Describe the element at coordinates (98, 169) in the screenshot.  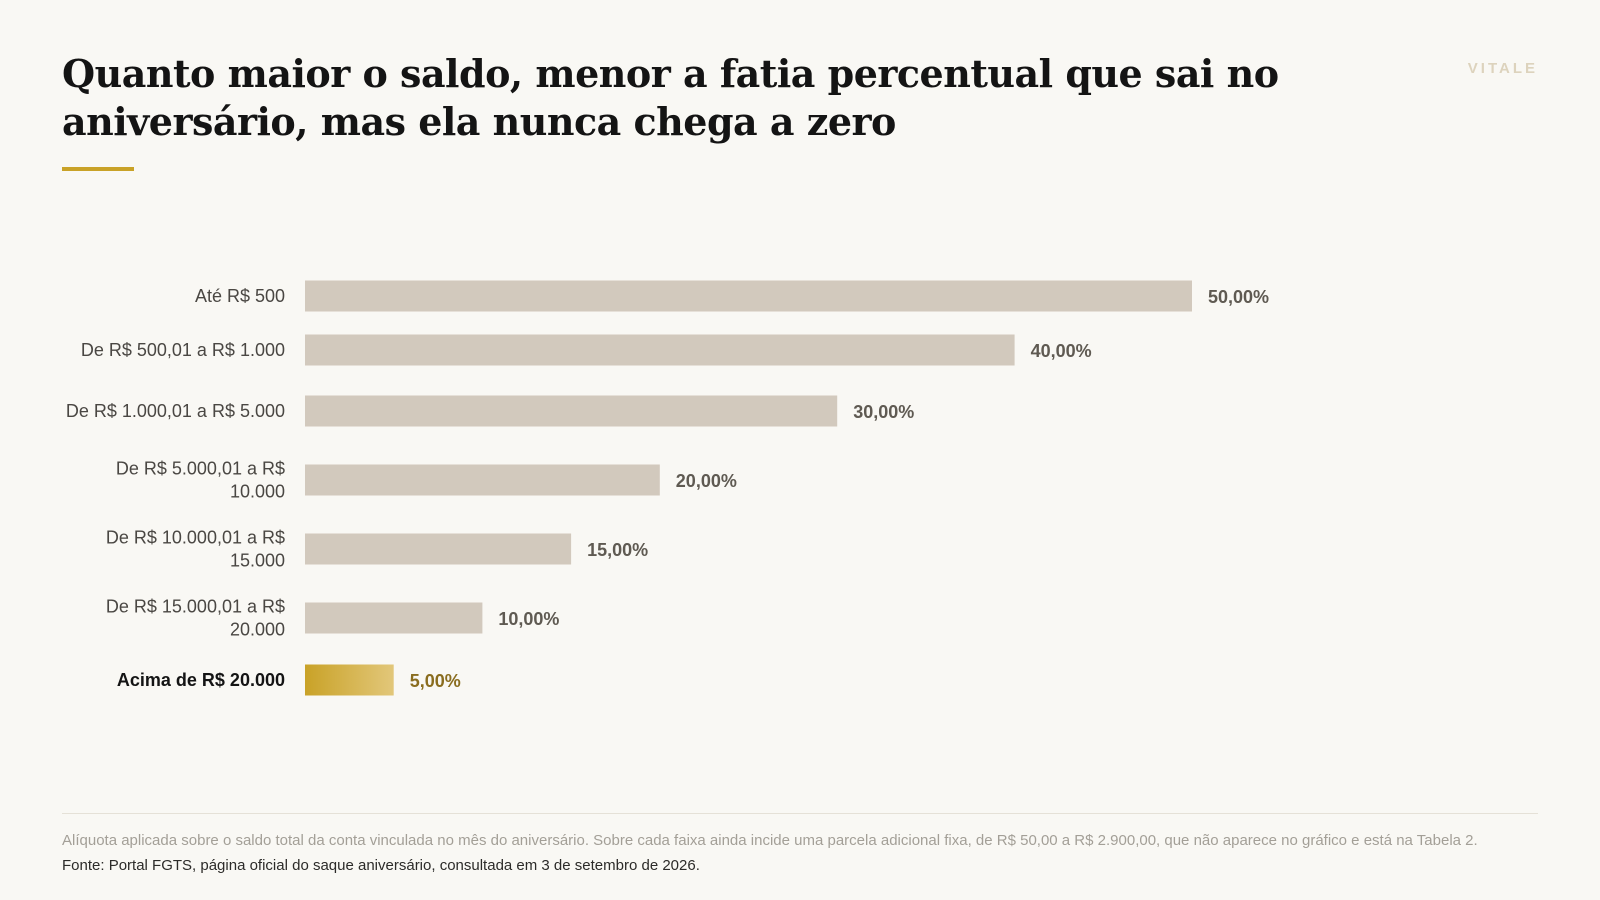
I see `title-accent-rule` at that location.